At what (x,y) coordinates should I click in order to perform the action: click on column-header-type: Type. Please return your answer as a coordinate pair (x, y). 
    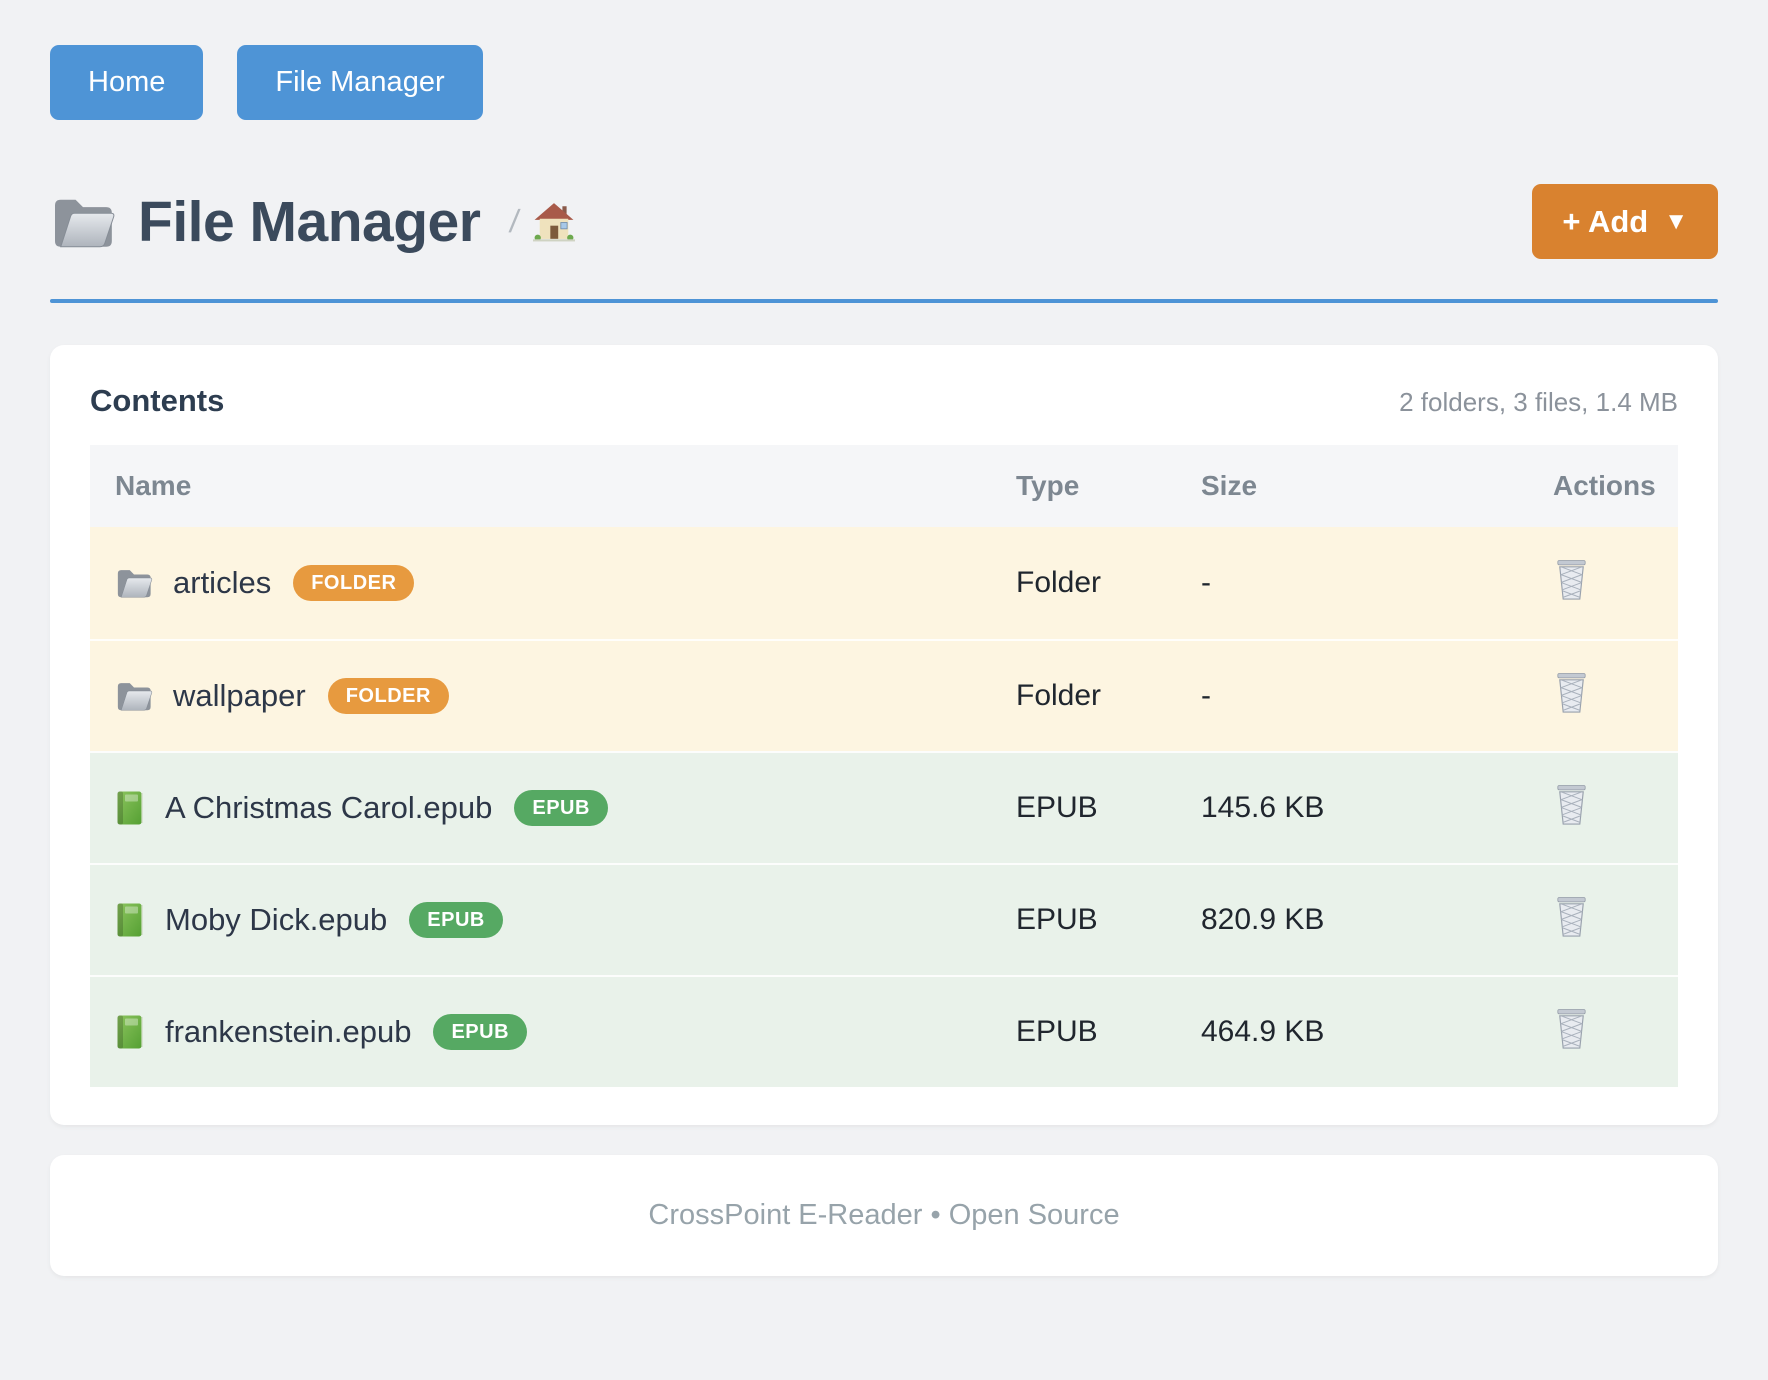
    Looking at the image, I should click on (1048, 485).